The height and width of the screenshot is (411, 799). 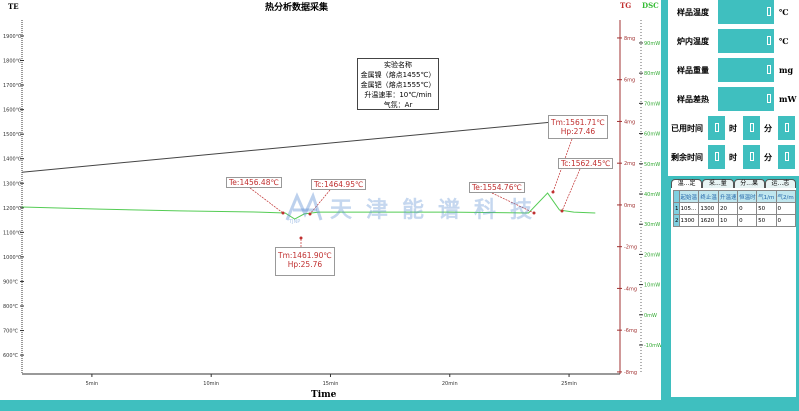 What do you see at coordinates (630, 248) in the screenshot?
I see `tg-tick-label: -2mg` at bounding box center [630, 248].